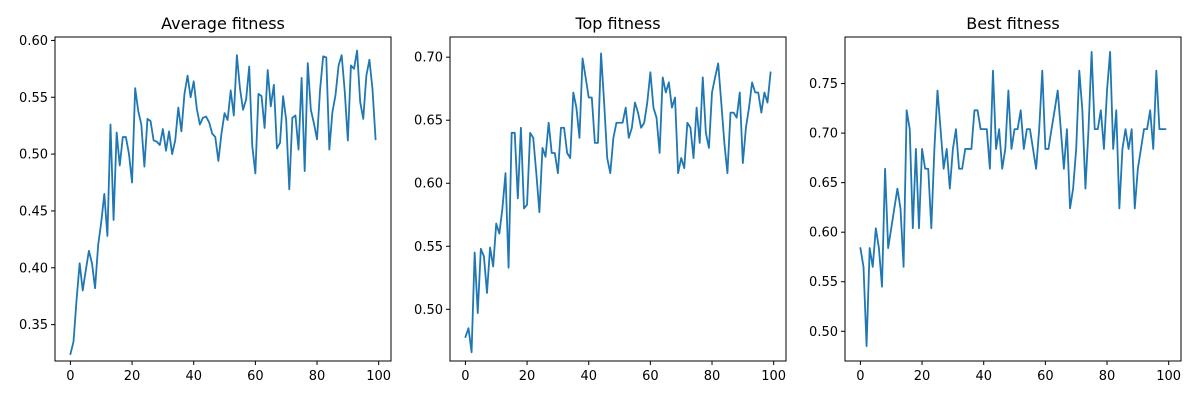 The width and height of the screenshot is (1200, 400). What do you see at coordinates (33, 325) in the screenshot?
I see `y-tick-label: 0.35` at bounding box center [33, 325].